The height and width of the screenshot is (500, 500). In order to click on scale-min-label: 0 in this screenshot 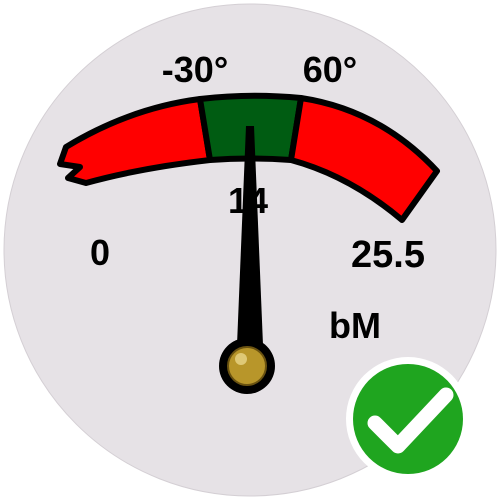, I will do `click(100, 252)`.